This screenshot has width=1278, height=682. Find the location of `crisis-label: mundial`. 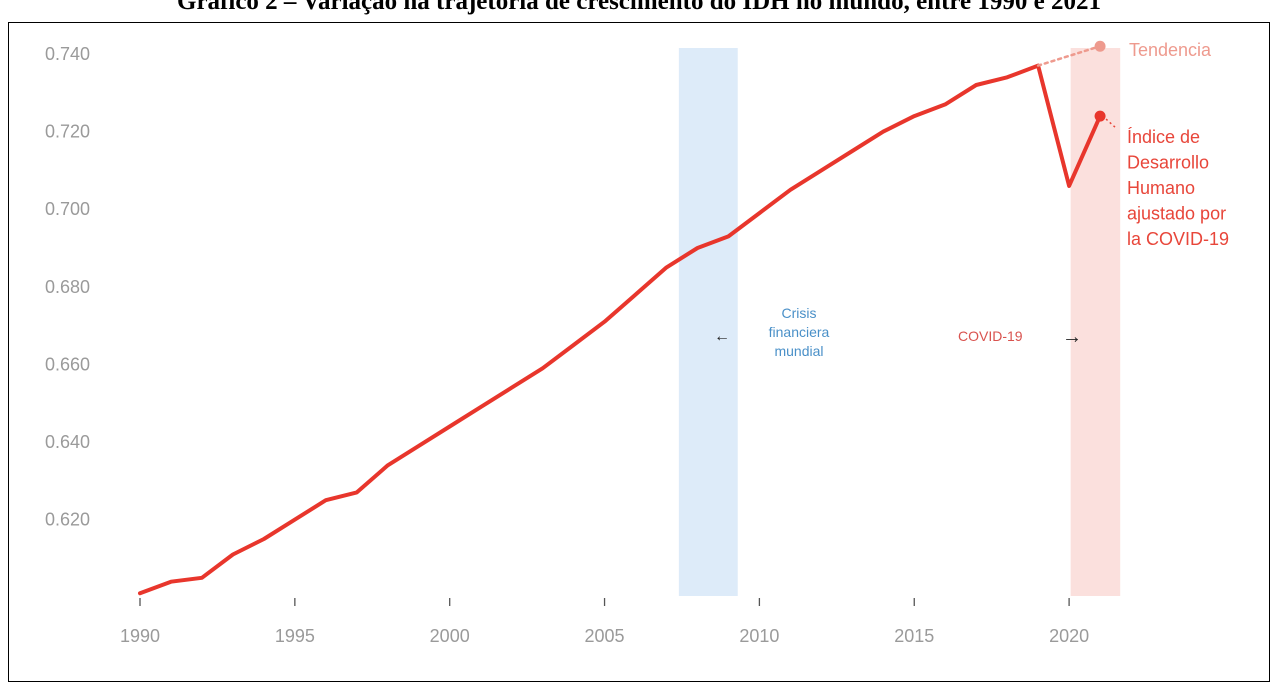

crisis-label: mundial is located at coordinates (798, 351).